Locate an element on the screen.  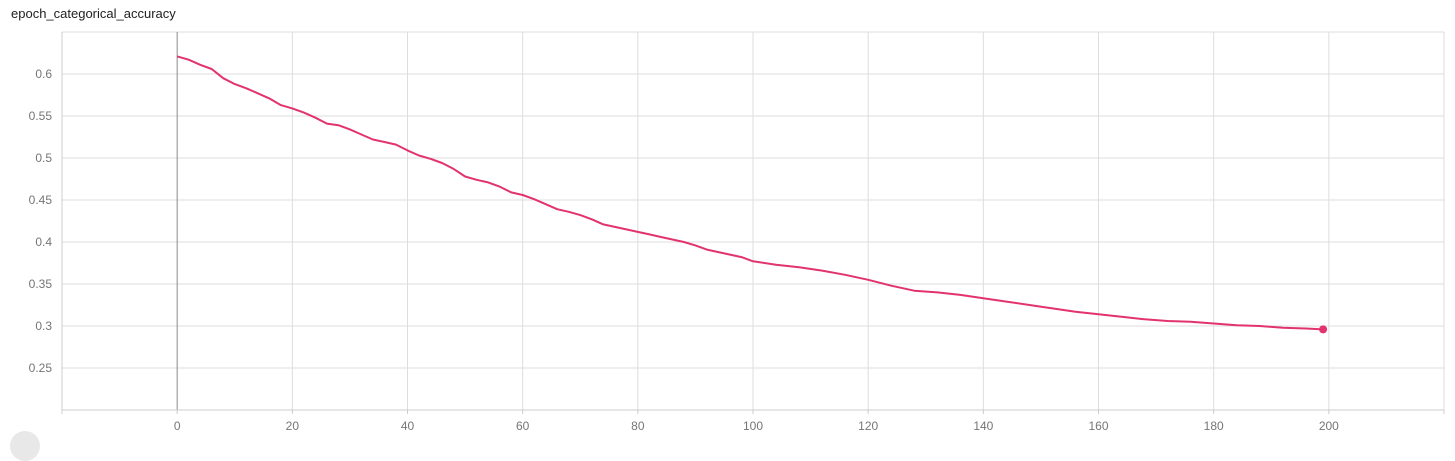
y-tick-label: 0.45 is located at coordinates (41, 200).